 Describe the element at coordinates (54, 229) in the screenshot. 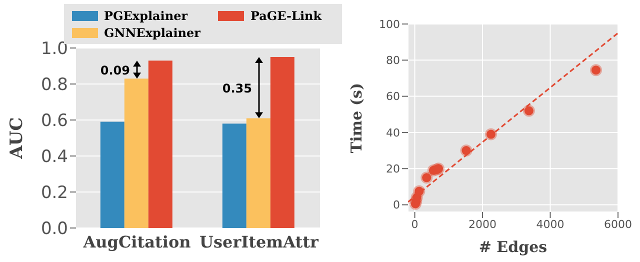

I see `y-tick-label: 0.0` at that location.